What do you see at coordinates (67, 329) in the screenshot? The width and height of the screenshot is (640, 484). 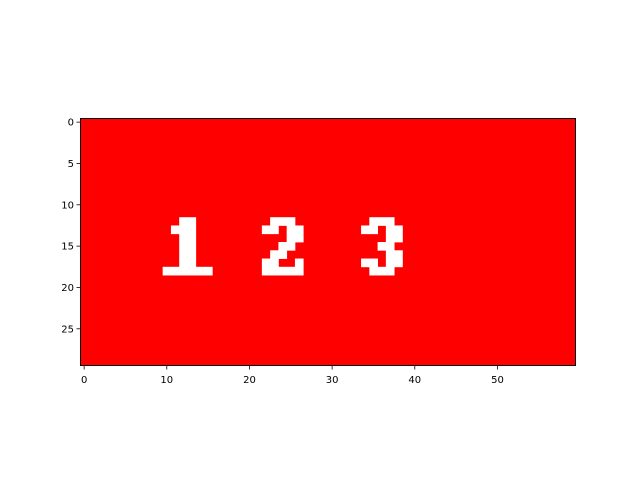 I see `y-tick-label: 25` at bounding box center [67, 329].